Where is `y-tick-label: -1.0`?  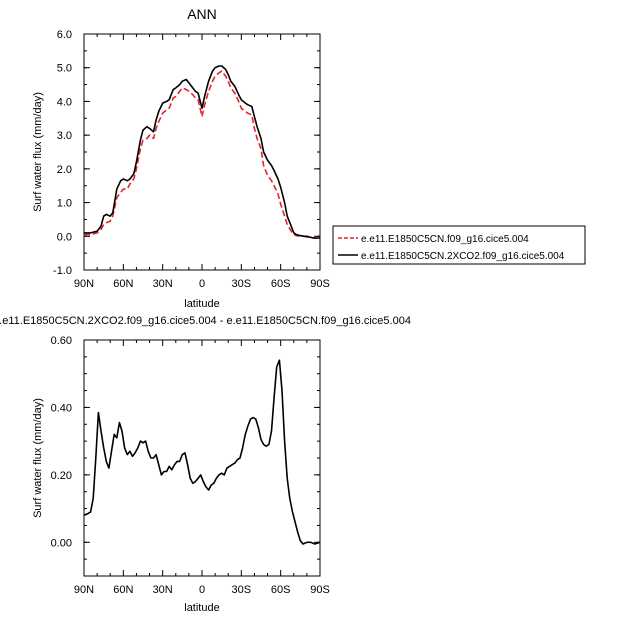
y-tick-label: -1.0 is located at coordinates (62, 271).